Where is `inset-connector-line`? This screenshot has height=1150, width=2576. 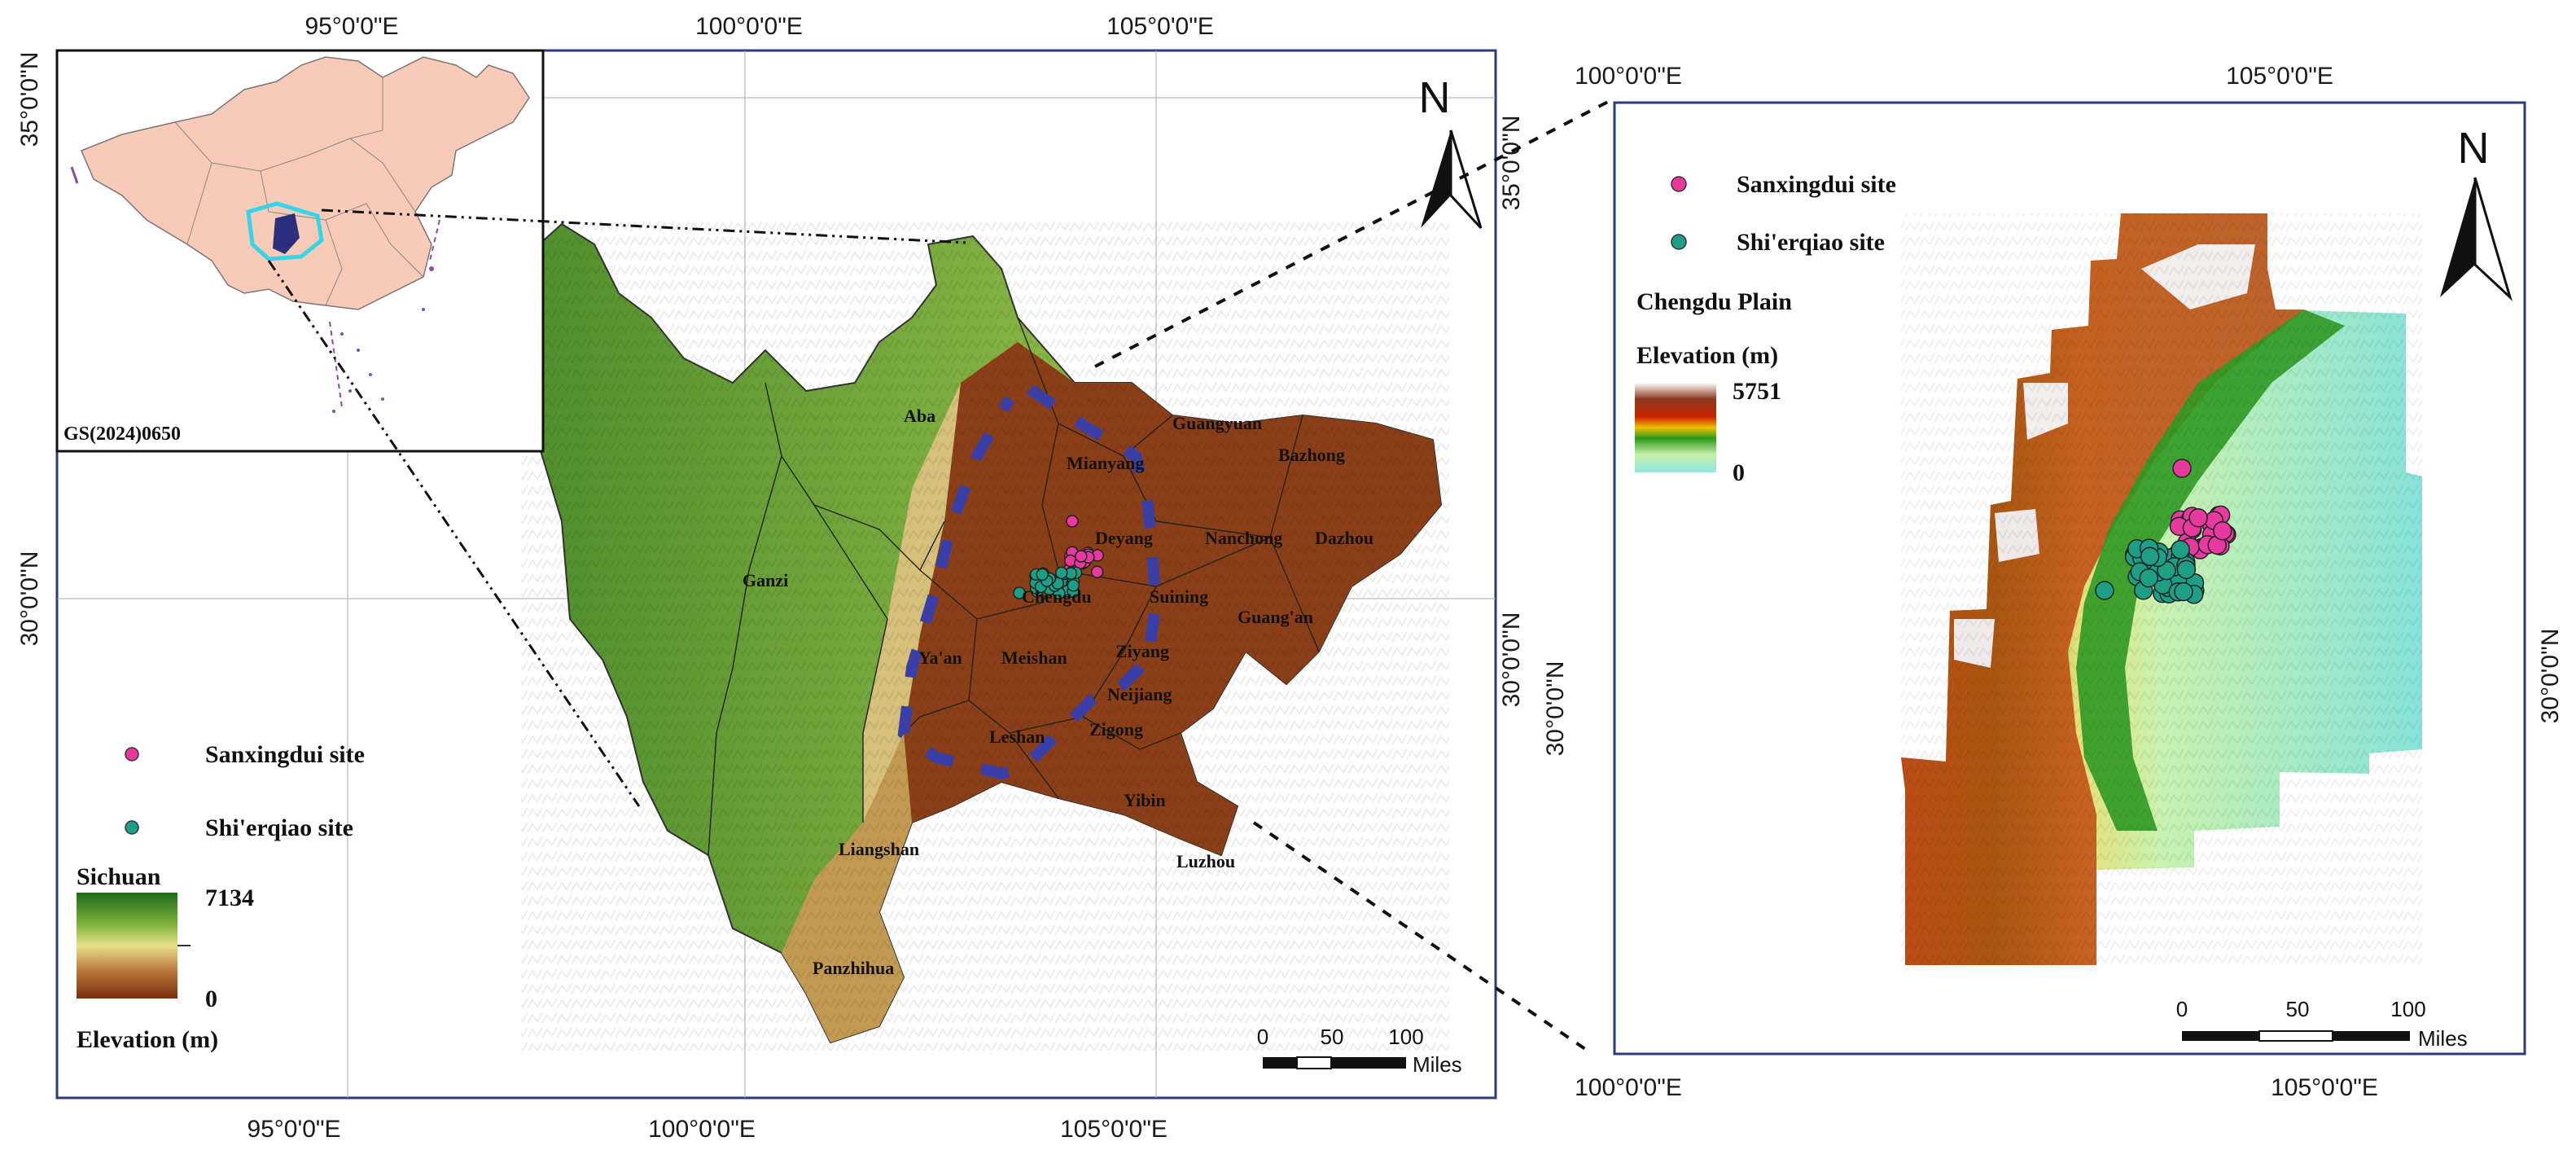
inset-connector-line is located at coordinates (454, 533).